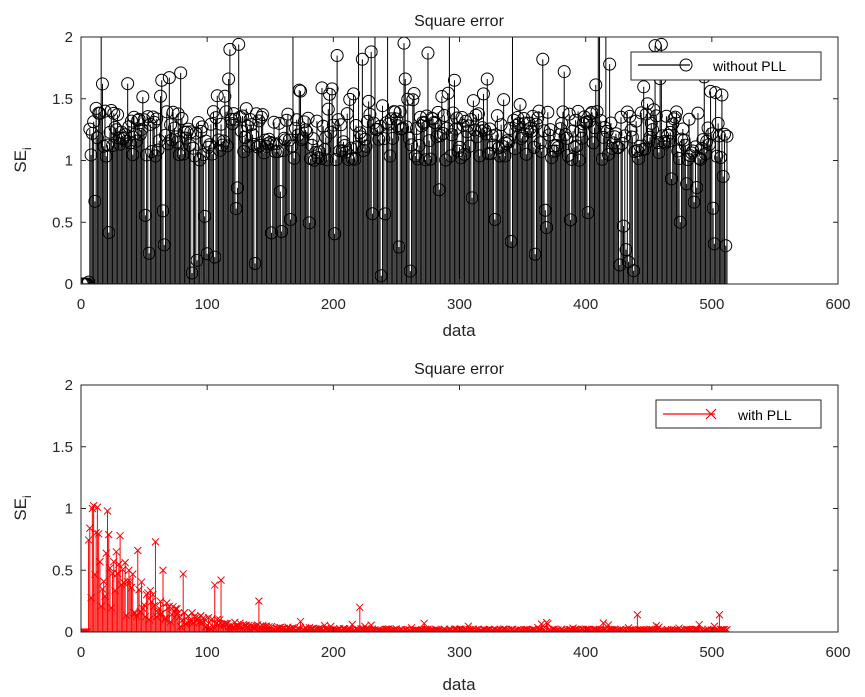 Image resolution: width=865 pixels, height=697 pixels. What do you see at coordinates (837, 652) in the screenshot?
I see `bottom-x-tick-label: 600` at bounding box center [837, 652].